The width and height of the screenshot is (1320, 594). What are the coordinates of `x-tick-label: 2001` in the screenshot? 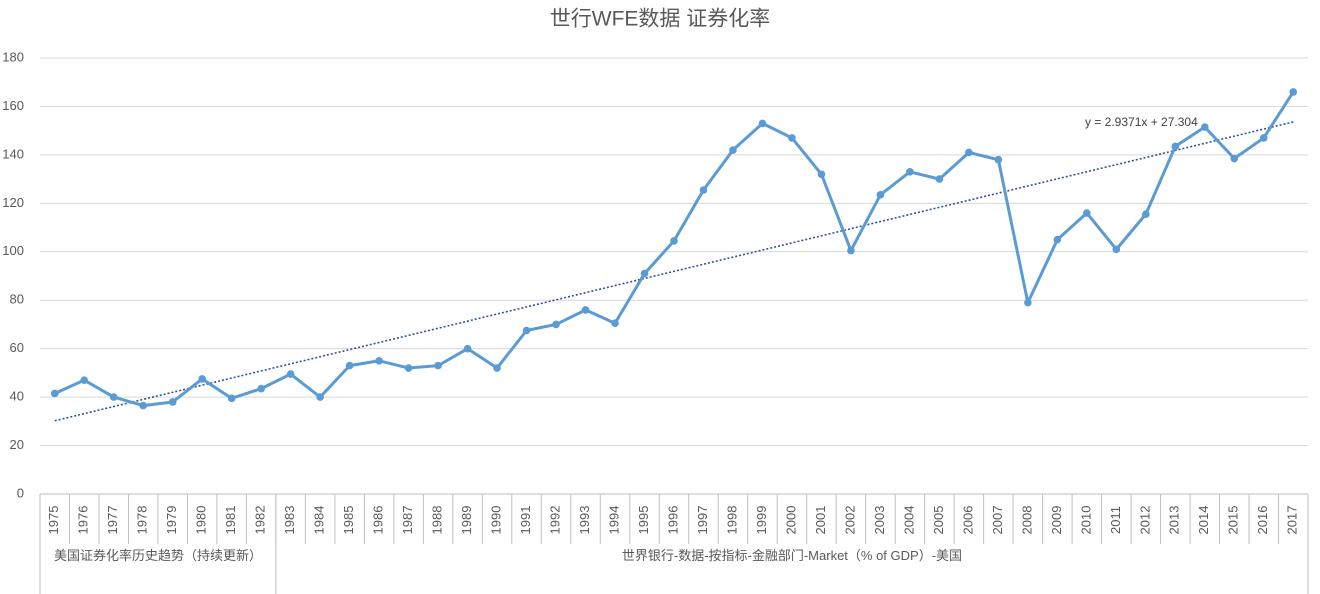 It's located at (820, 520).